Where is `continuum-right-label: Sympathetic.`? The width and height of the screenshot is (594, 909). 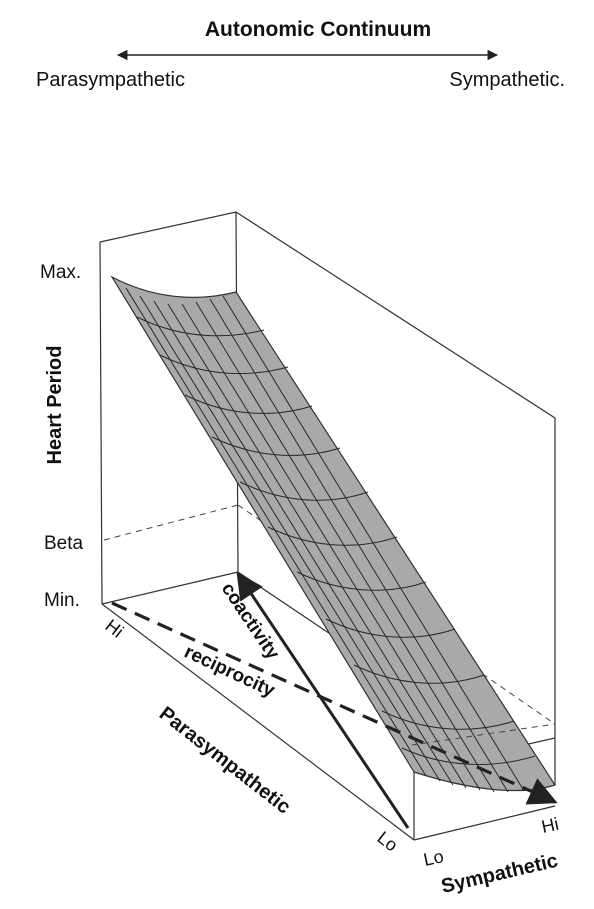
continuum-right-label: Sympathetic. is located at coordinates (507, 80).